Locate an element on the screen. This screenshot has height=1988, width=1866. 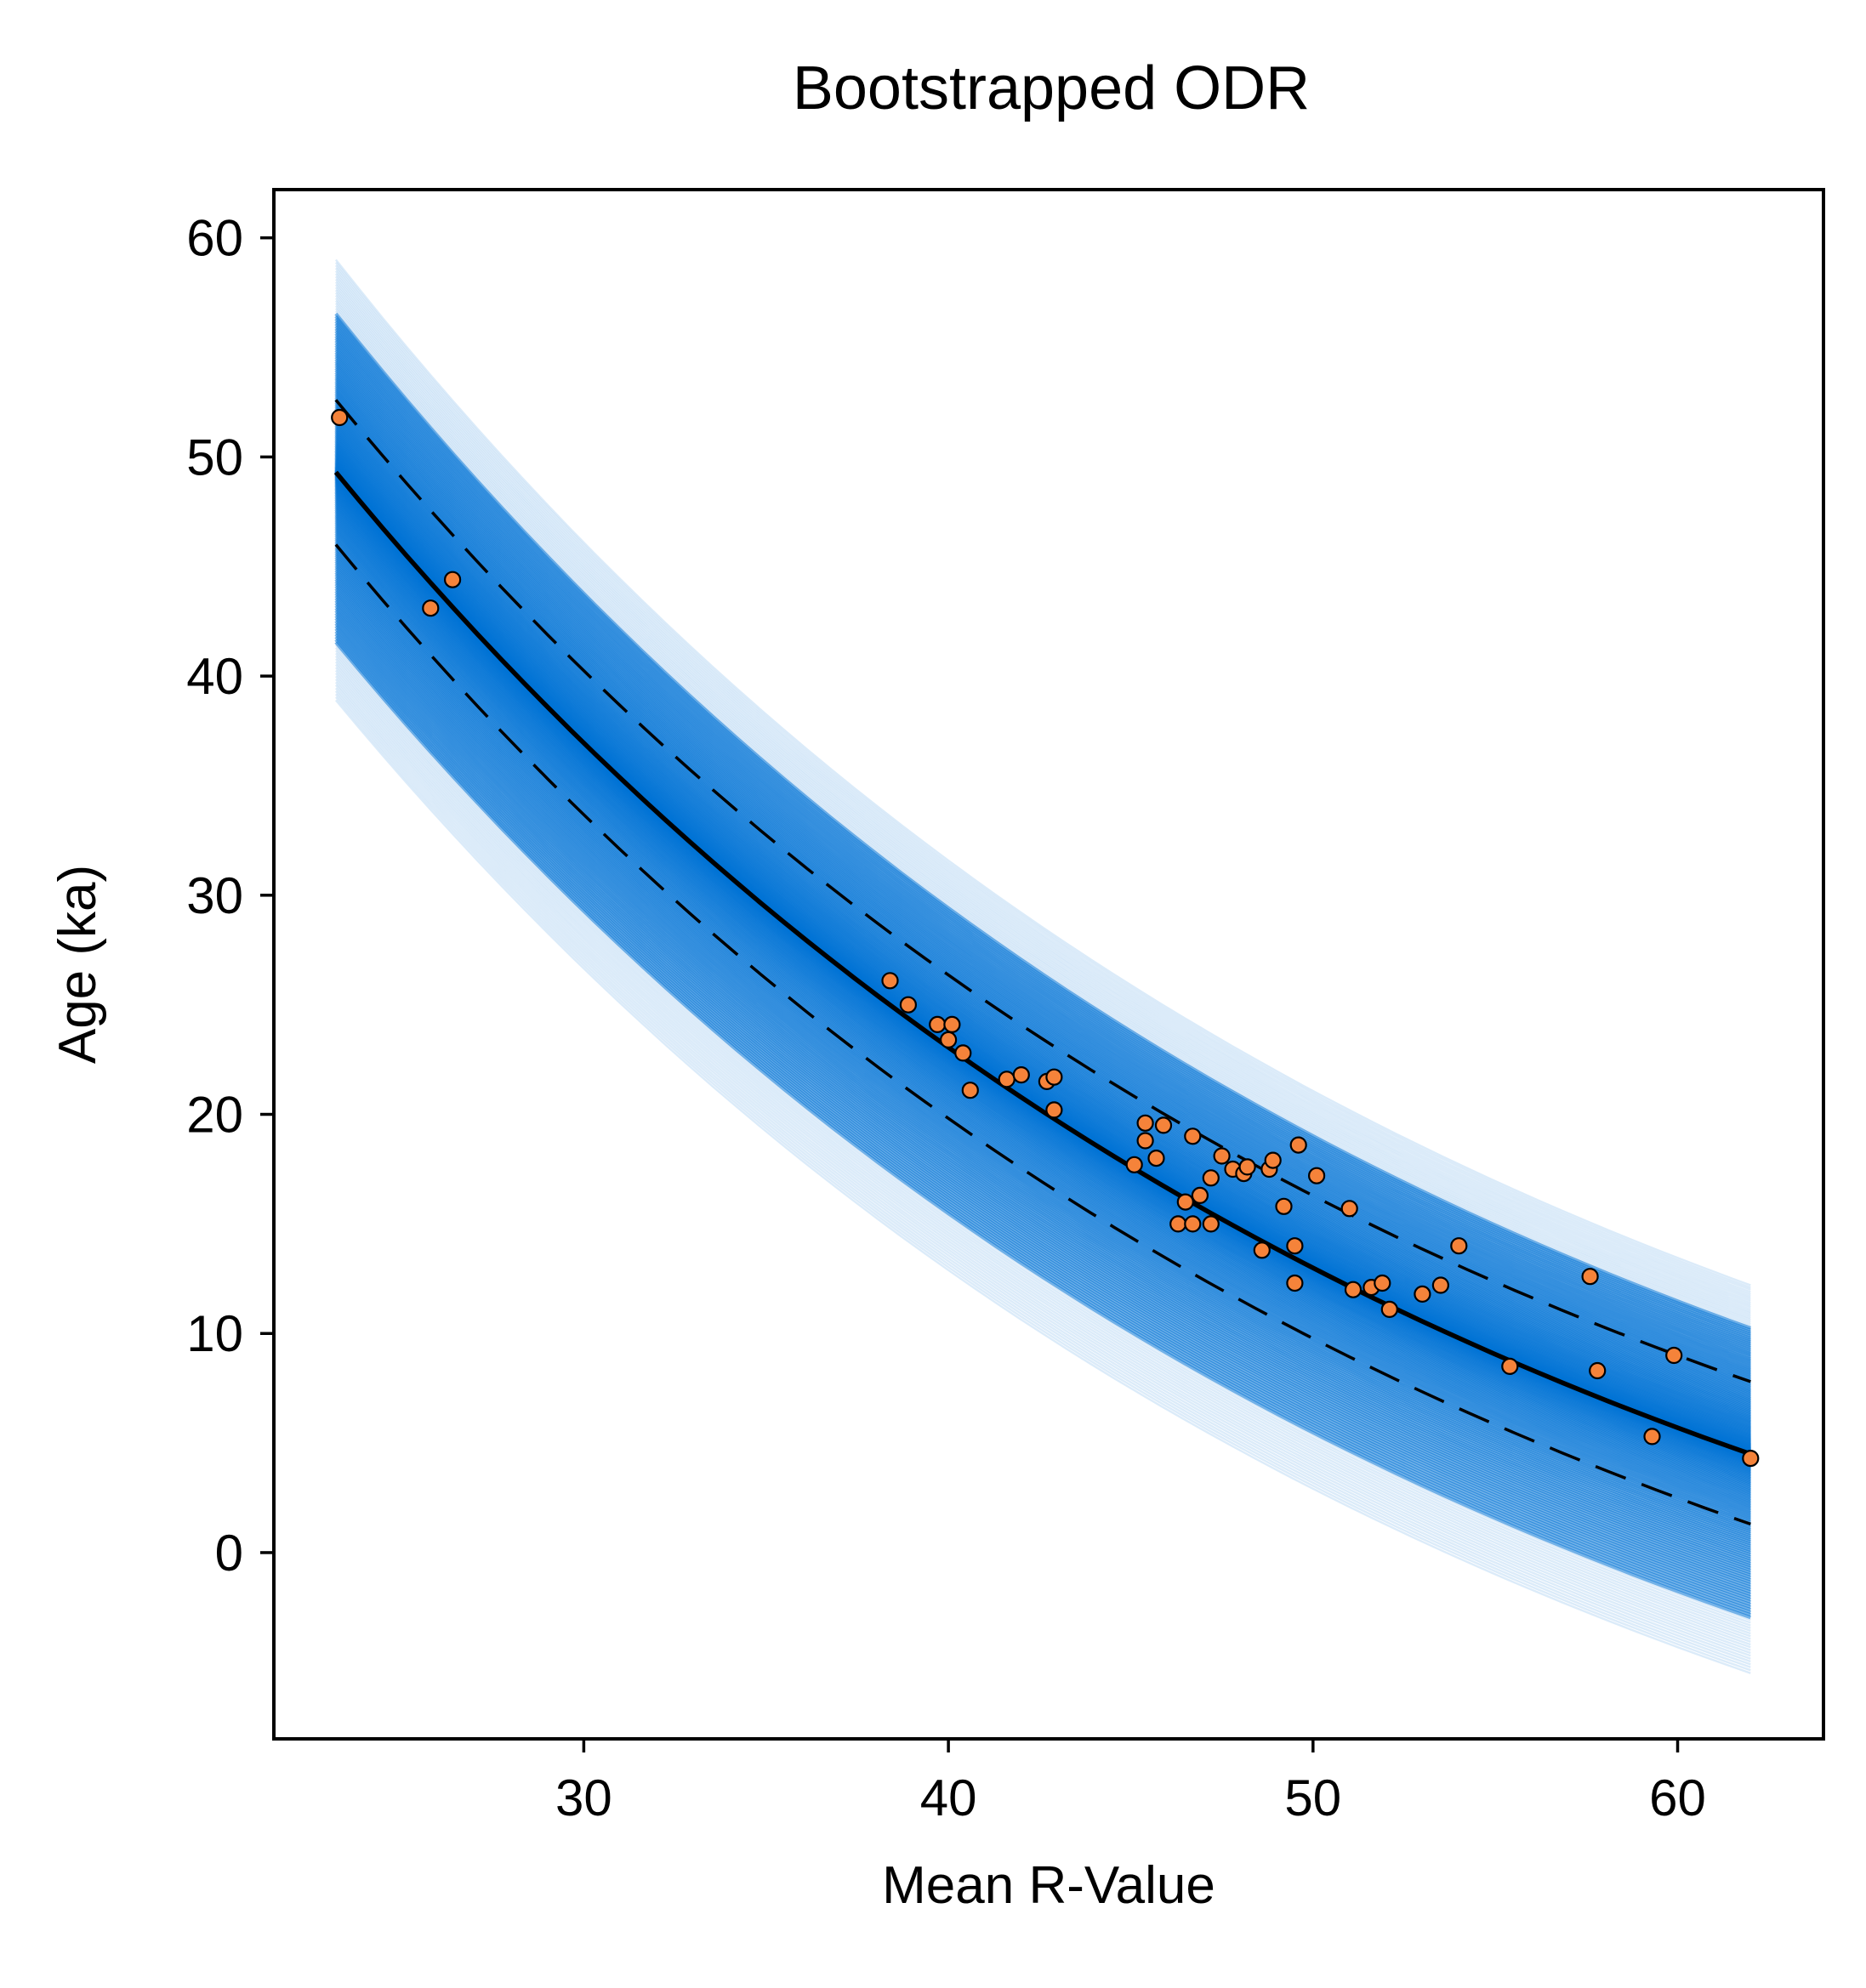
x-tick-label: 30 is located at coordinates (583, 1797).